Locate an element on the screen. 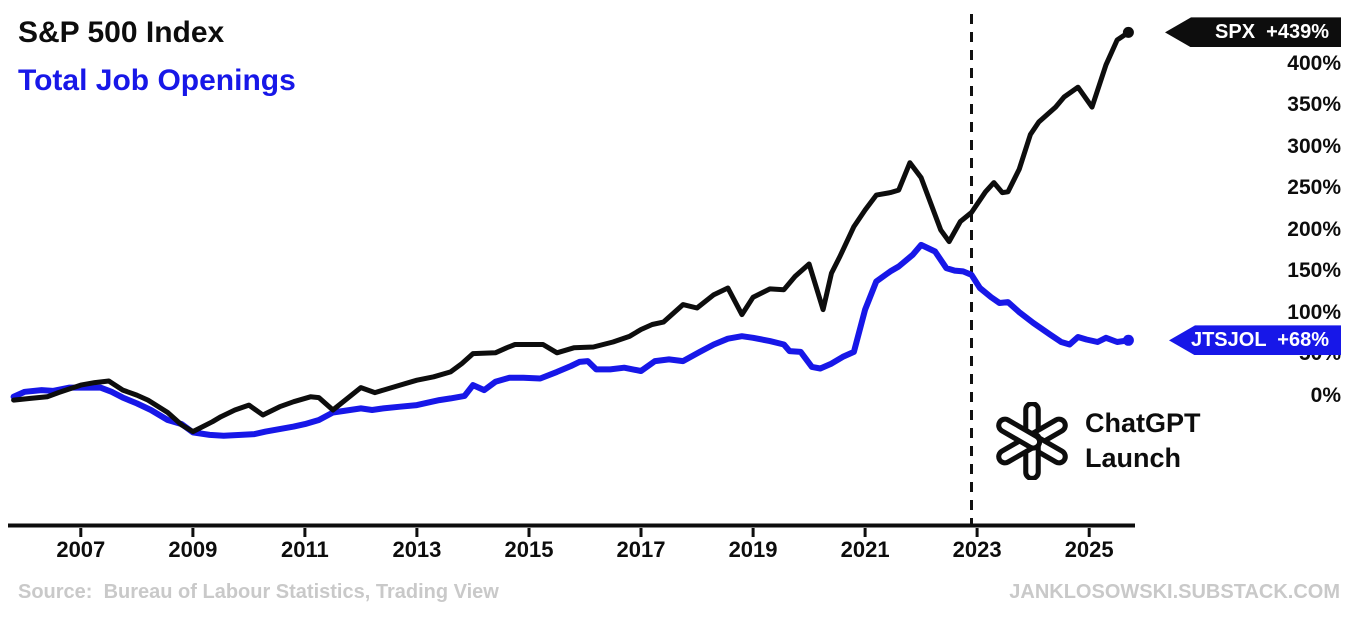 The image size is (1356, 618). x-axis-label-2013: 2013 is located at coordinates (417, 549).